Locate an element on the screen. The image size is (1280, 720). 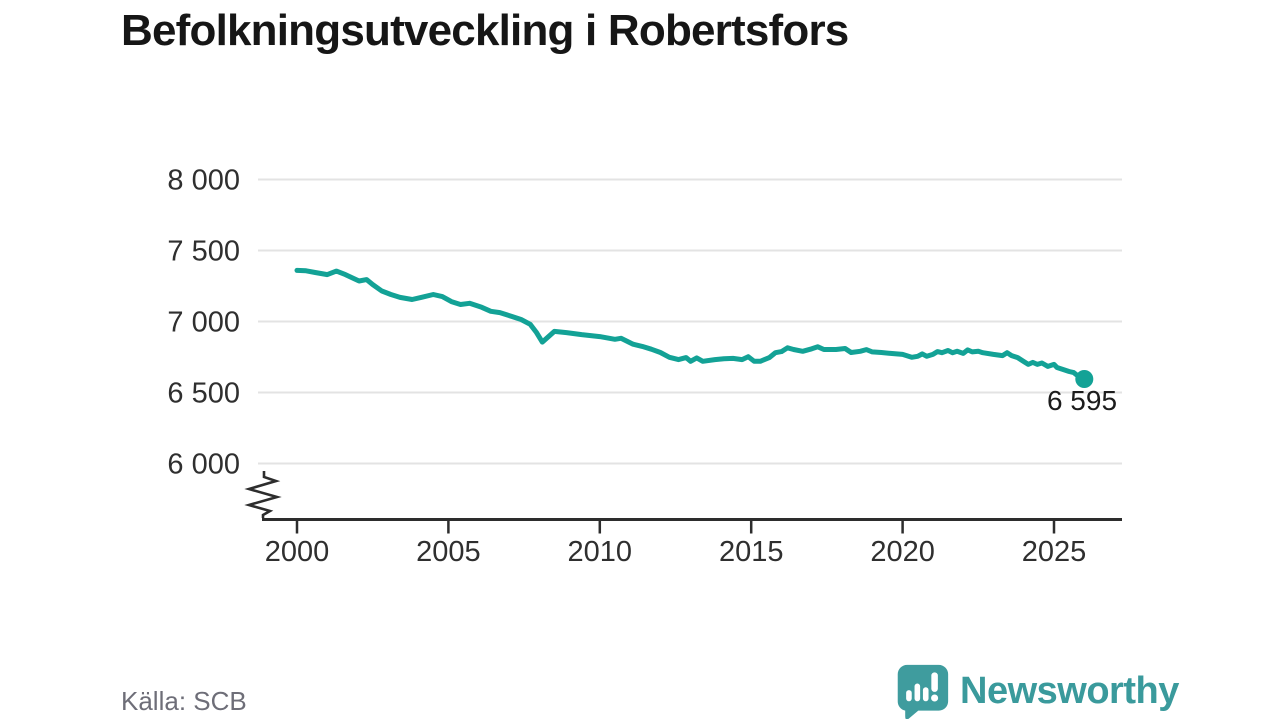
x-tick-label-2025: 2025 is located at coordinates (1054, 552).